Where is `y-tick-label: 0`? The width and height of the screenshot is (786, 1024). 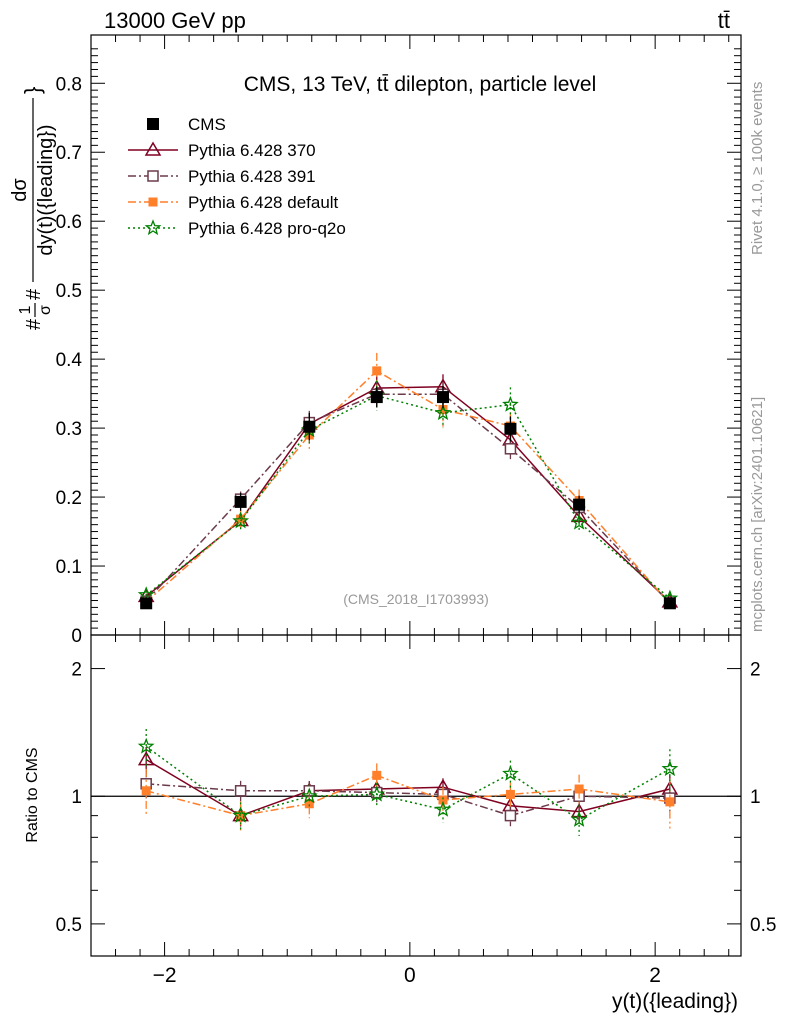 y-tick-label: 0 is located at coordinates (76, 636).